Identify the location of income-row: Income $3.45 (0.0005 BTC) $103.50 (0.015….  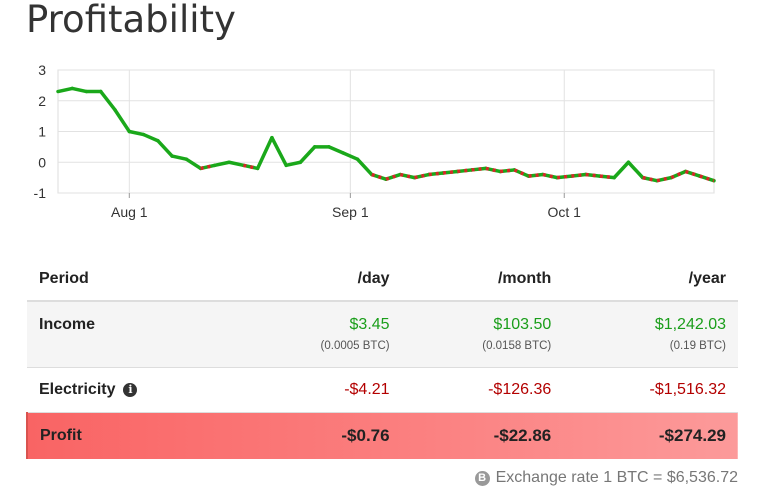
(382, 334).